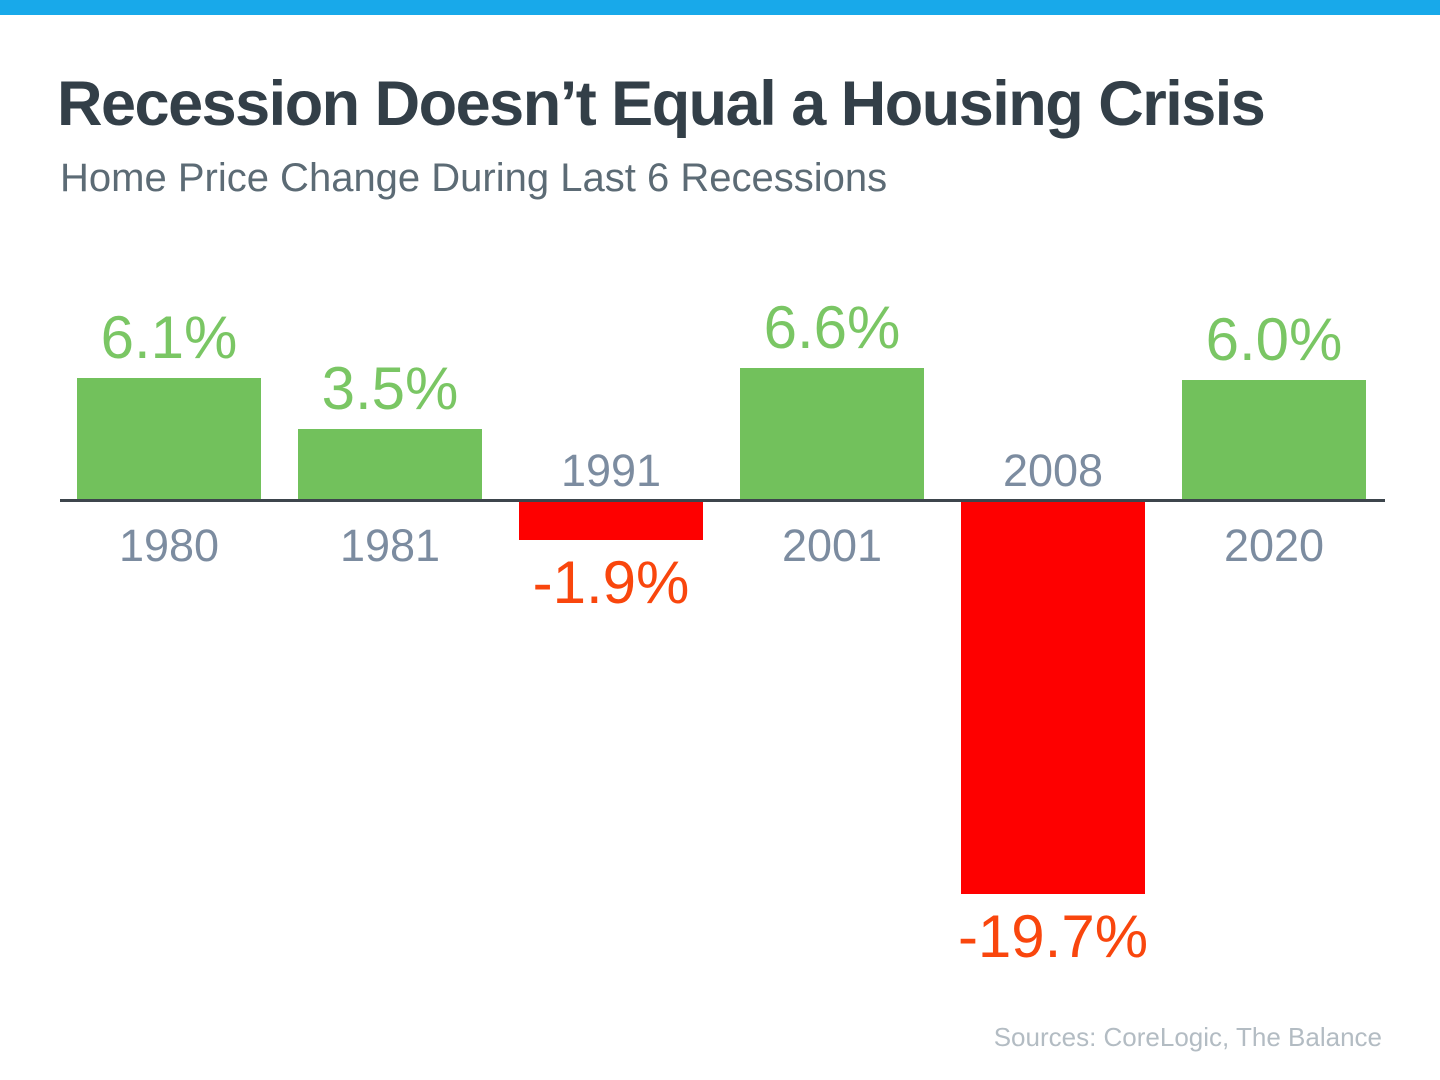  I want to click on value-label-1991: -1.9%, so click(611, 582).